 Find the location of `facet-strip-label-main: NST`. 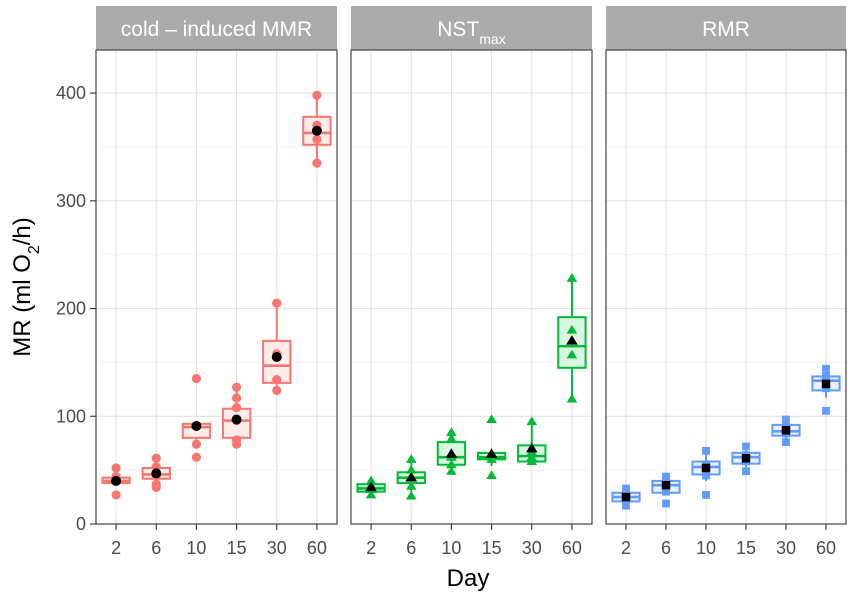

facet-strip-label-main: NST is located at coordinates (458, 29).